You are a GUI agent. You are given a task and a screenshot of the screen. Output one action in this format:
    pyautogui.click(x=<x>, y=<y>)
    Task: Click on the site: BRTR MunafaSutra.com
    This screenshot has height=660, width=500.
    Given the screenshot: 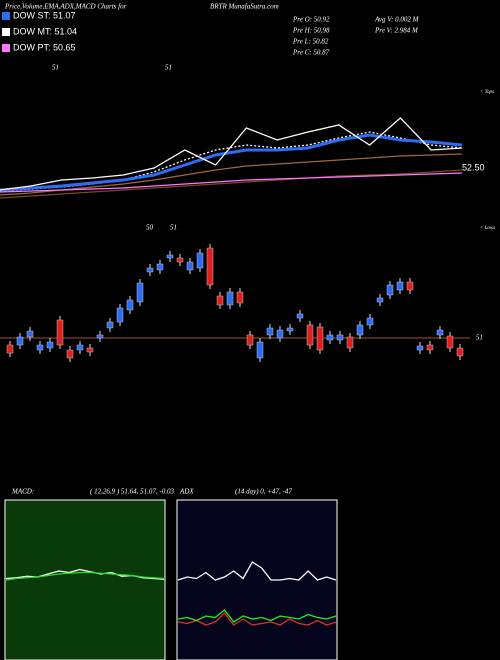 What is the action you would take?
    pyautogui.click(x=244, y=7)
    